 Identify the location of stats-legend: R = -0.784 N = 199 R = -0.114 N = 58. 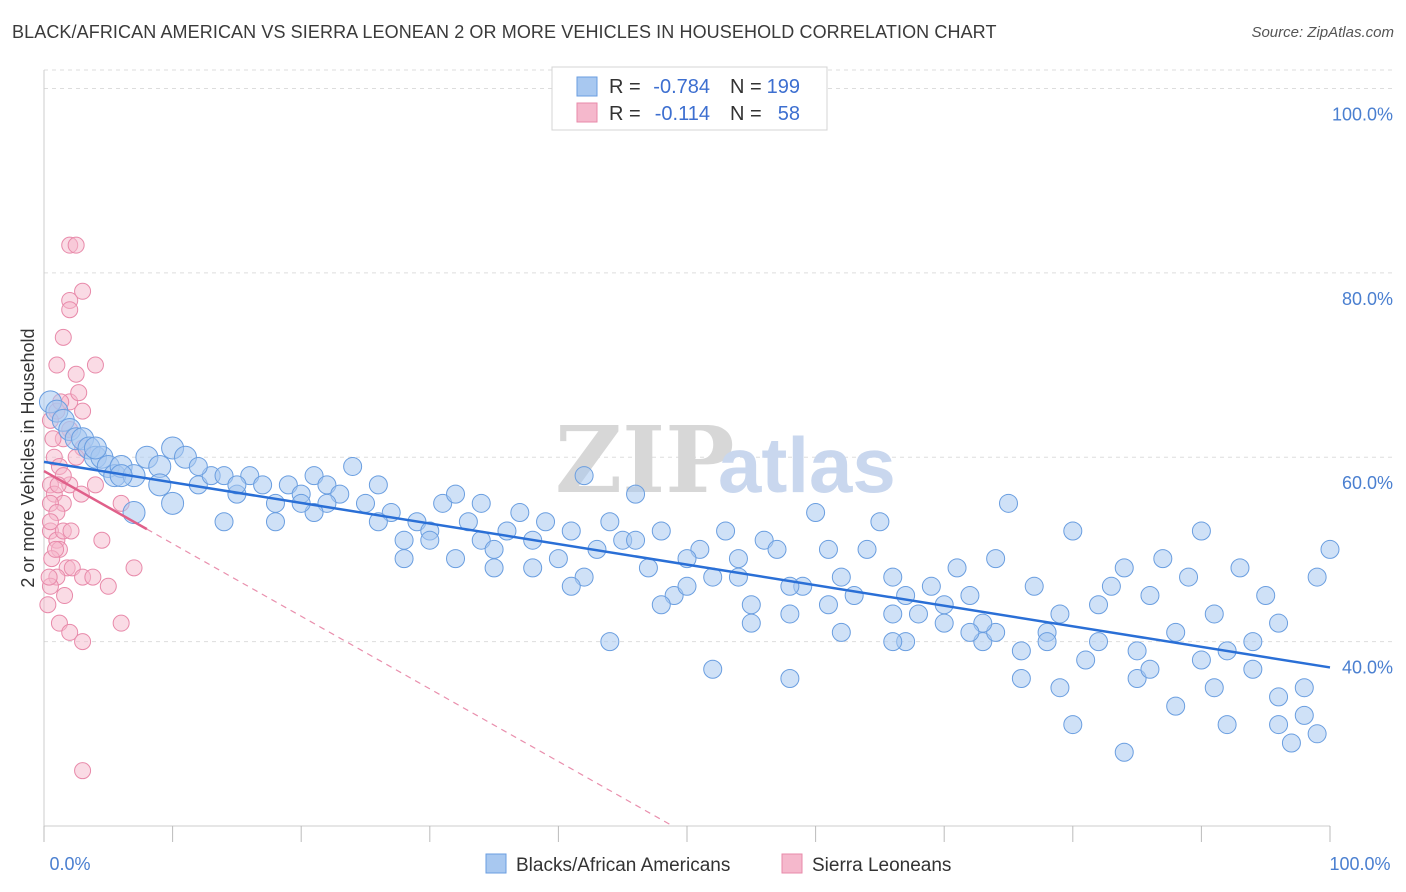
(689, 98).